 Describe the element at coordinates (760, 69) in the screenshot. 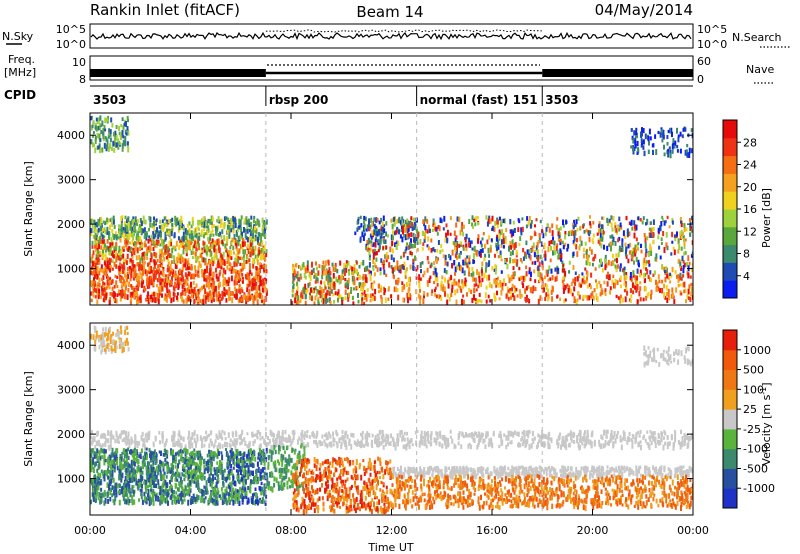

I see `nave-label: Nave` at that location.